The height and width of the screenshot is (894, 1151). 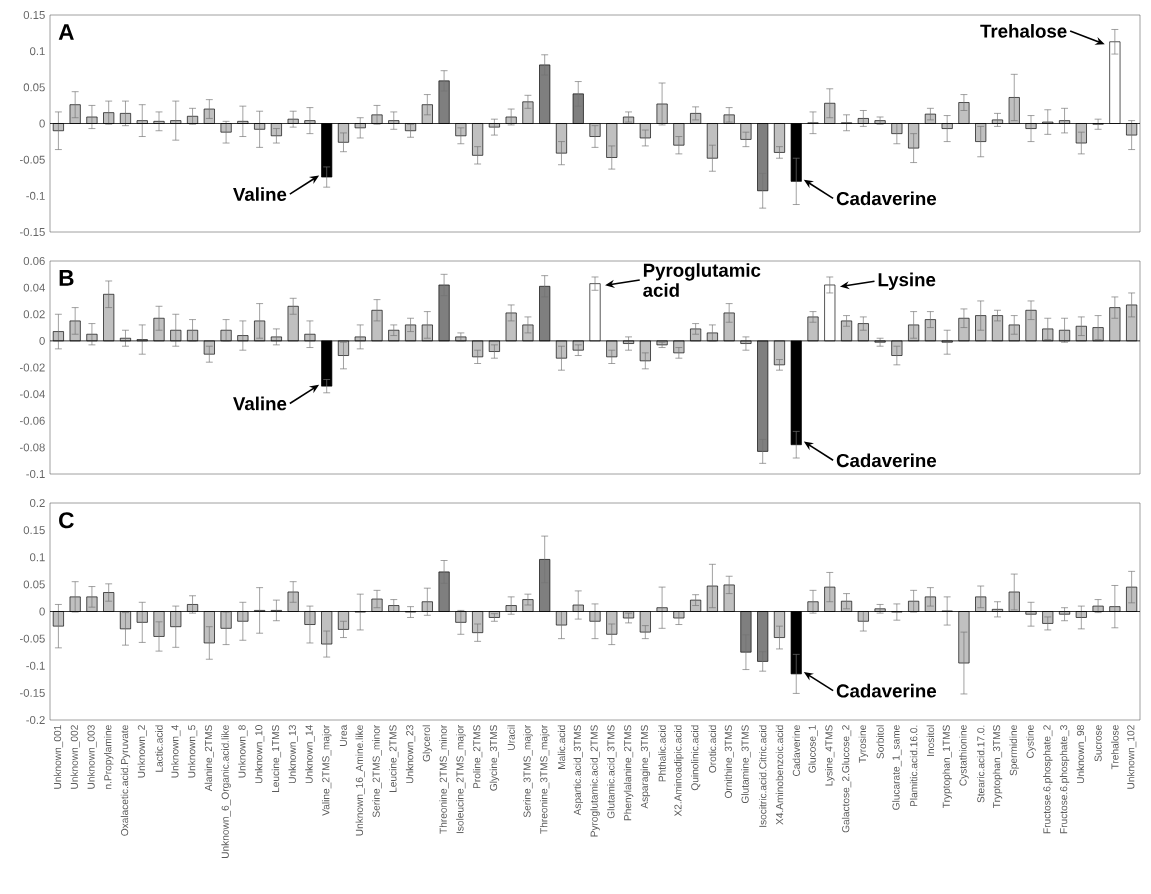 I want to click on y-tick-label: -0.15, so click(x=32, y=692).